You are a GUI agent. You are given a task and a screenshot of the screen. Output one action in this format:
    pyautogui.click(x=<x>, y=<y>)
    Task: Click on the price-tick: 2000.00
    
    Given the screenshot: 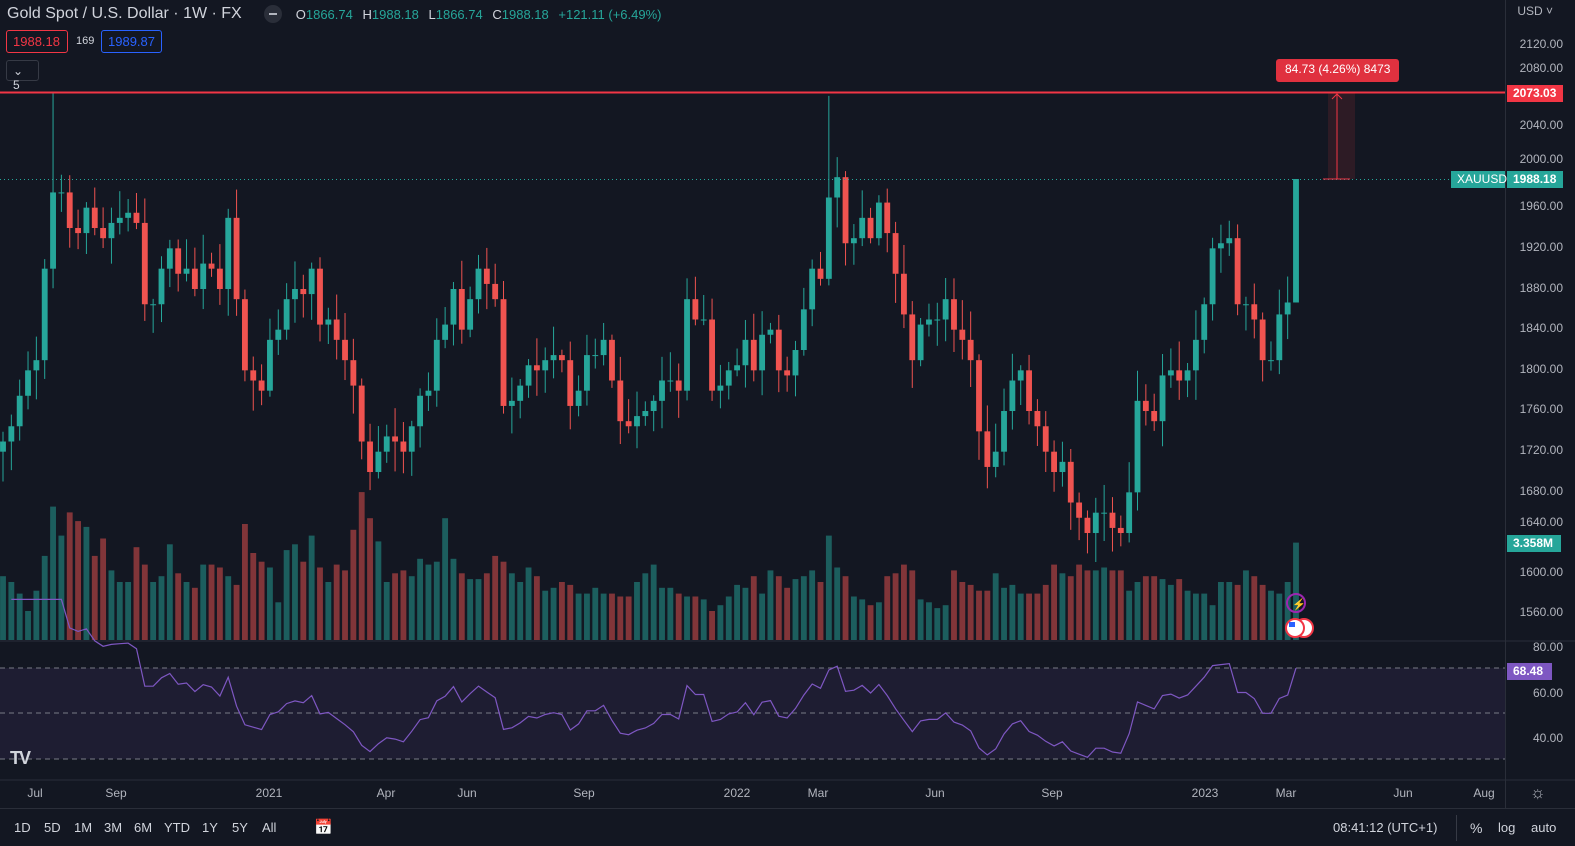 What is the action you would take?
    pyautogui.click(x=1541, y=158)
    